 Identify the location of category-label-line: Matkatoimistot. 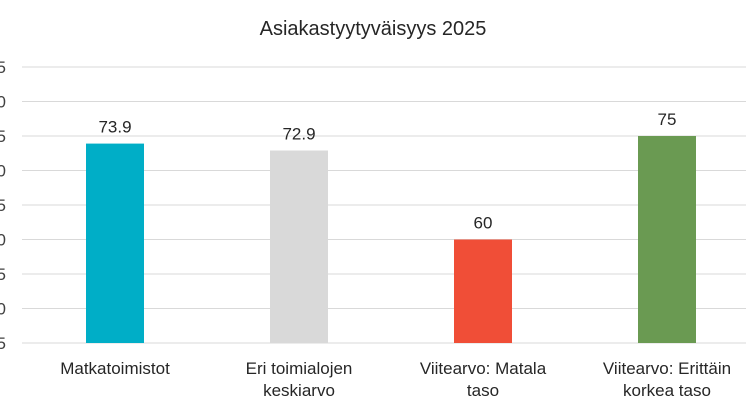
(115, 368).